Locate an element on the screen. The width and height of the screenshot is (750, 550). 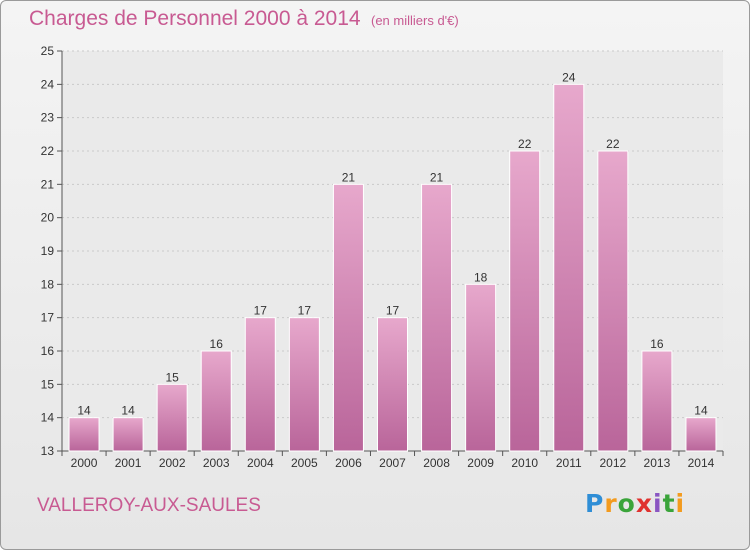
x-tick-label-2008: 2008 is located at coordinates (436, 463).